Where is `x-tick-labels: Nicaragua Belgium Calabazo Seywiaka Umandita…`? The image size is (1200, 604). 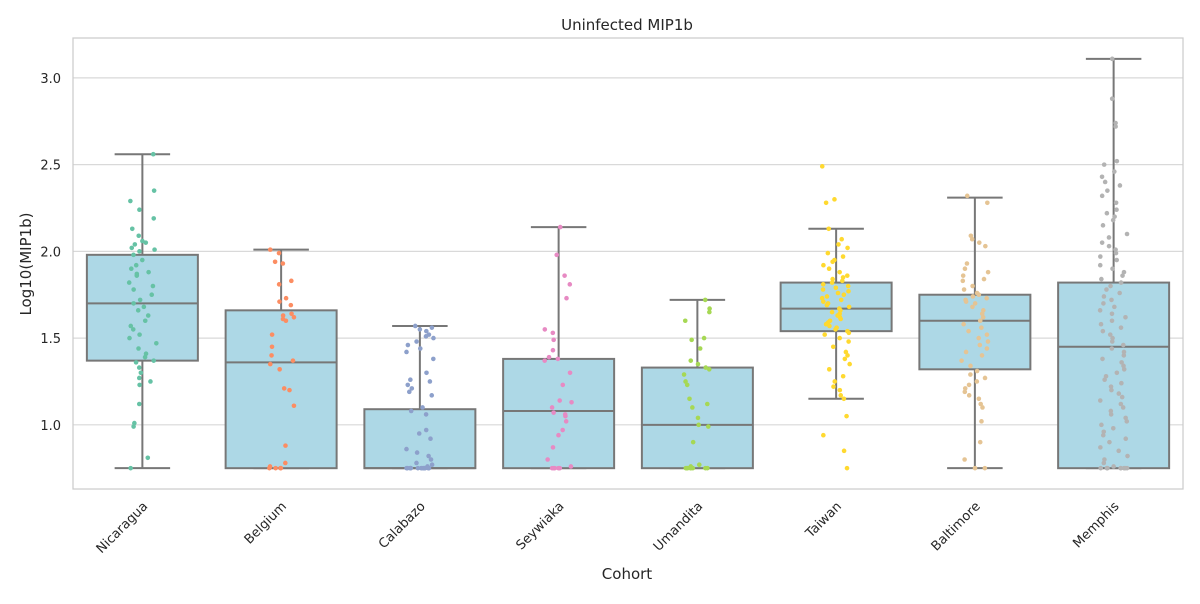 x-tick-labels: Nicaragua Belgium Calabazo Seywiaka Umandita… is located at coordinates (608, 528).